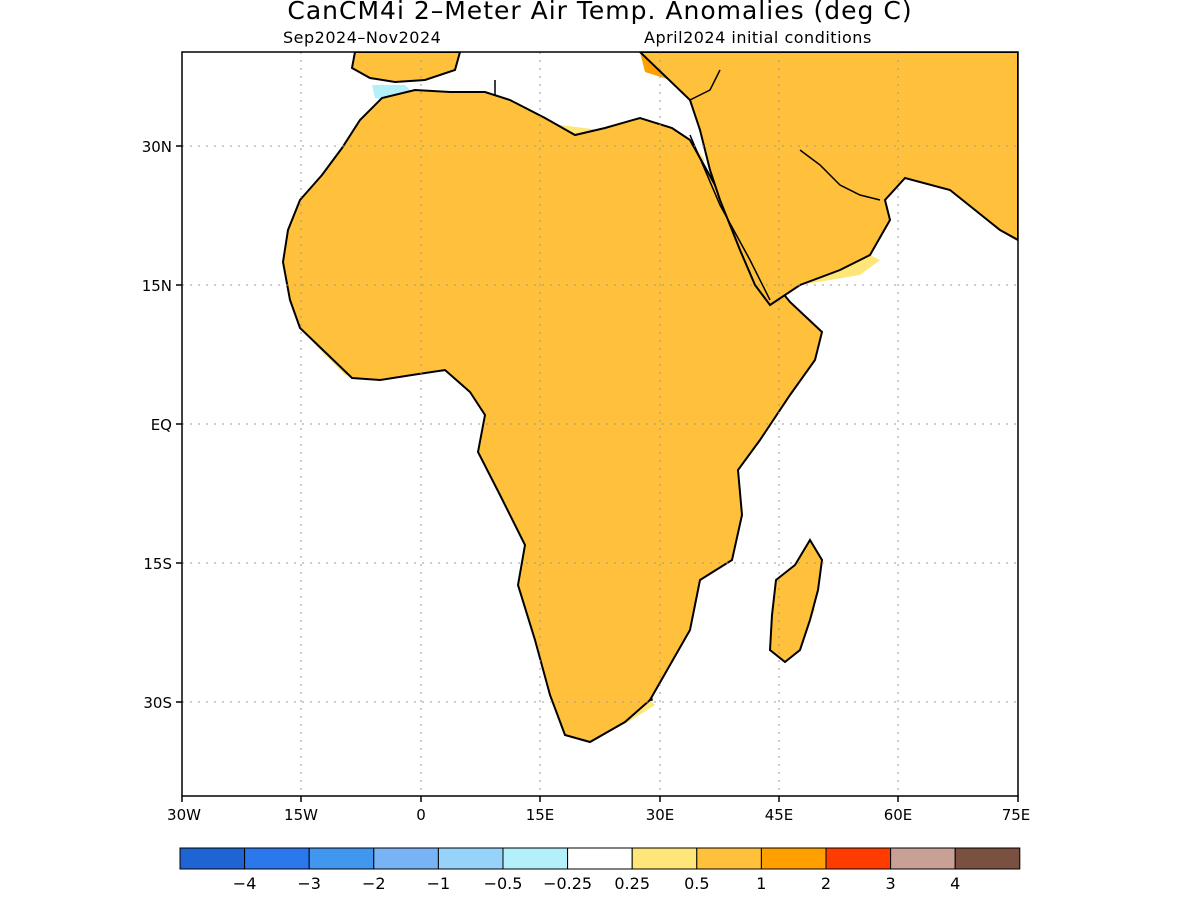  Describe the element at coordinates (758, 37) in the screenshot. I see `initial-conditions-subtitle: April2024 initial conditions` at that location.